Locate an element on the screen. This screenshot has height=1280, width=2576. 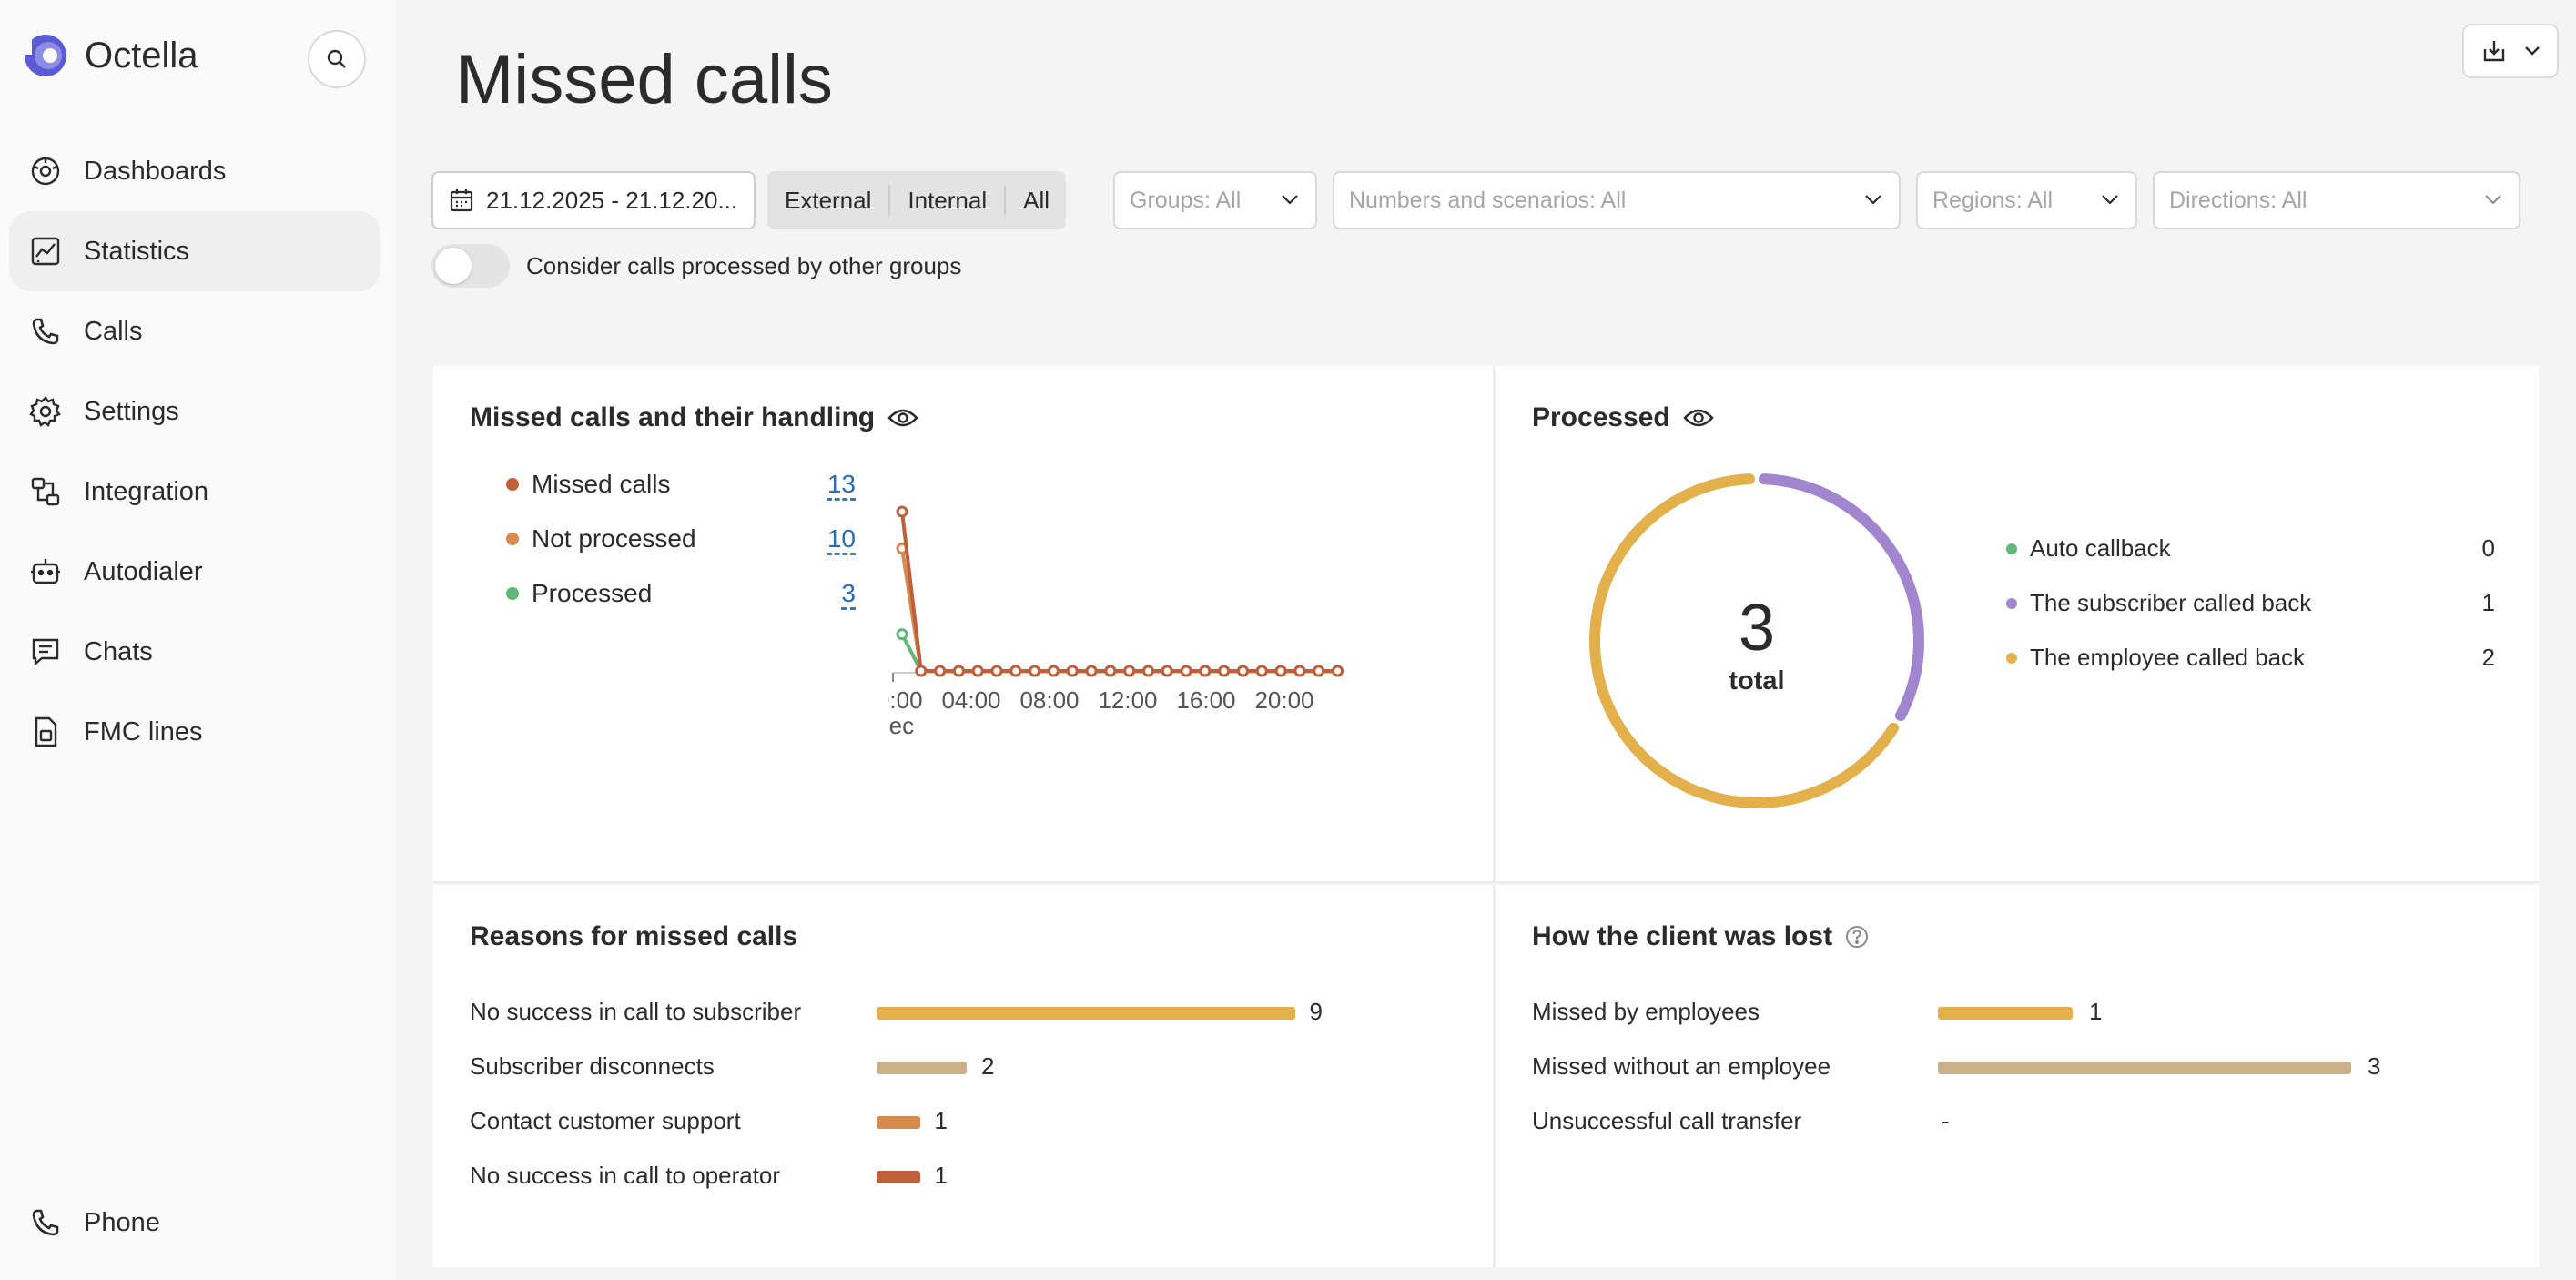
sidebar-item-statistics: Statistics is located at coordinates (194, 251).